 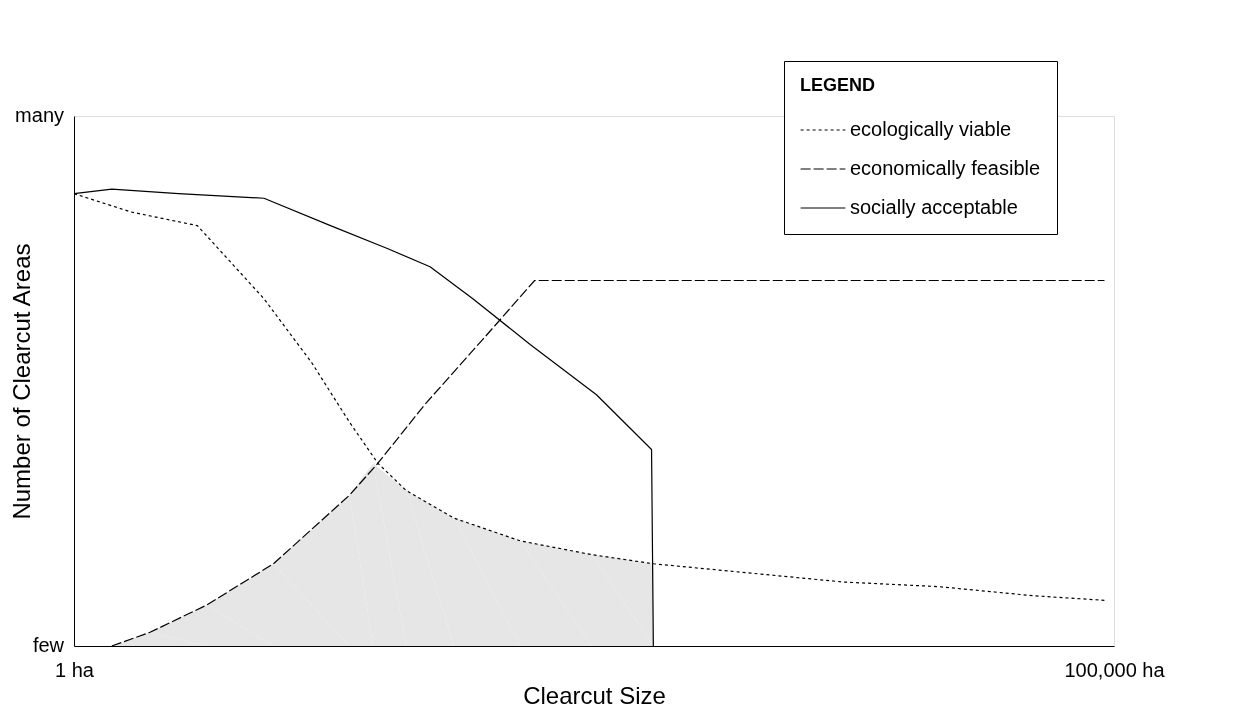 I want to click on legend-label: economically feasible, so click(x=945, y=168).